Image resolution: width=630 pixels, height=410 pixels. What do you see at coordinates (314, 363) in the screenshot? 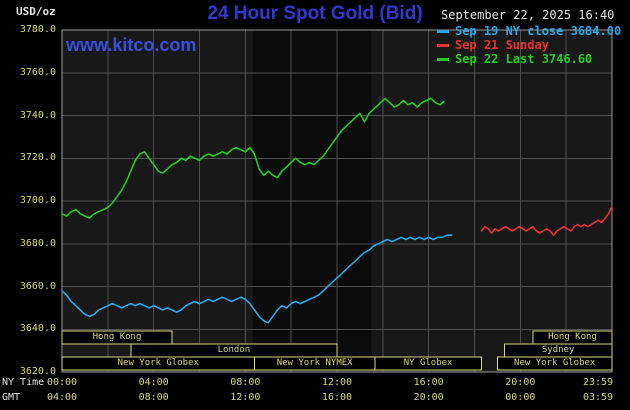
I see `session-label: New York NYMEX` at bounding box center [314, 363].